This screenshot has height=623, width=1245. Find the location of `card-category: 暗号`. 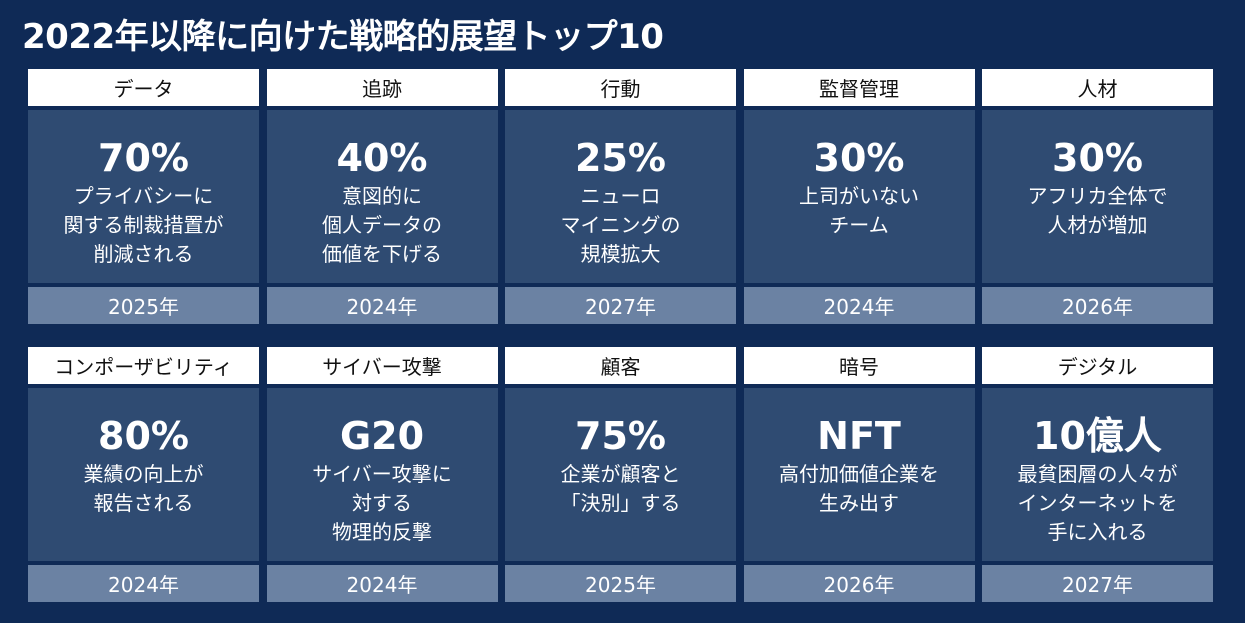

card-category: 暗号 is located at coordinates (859, 365).